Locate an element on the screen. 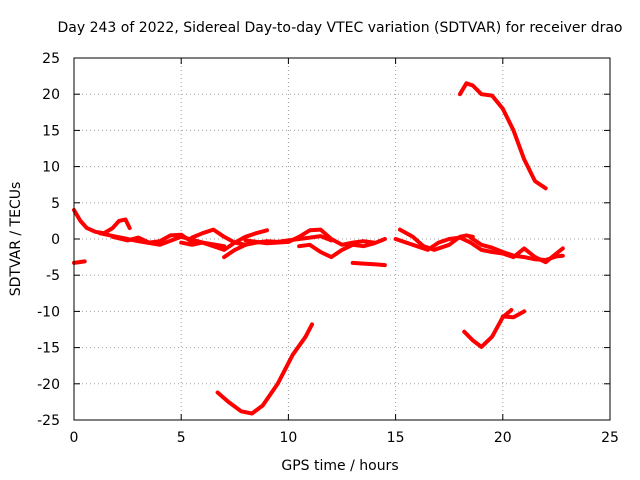 The width and height of the screenshot is (640, 480). x-tick-label: 5 is located at coordinates (181, 438).